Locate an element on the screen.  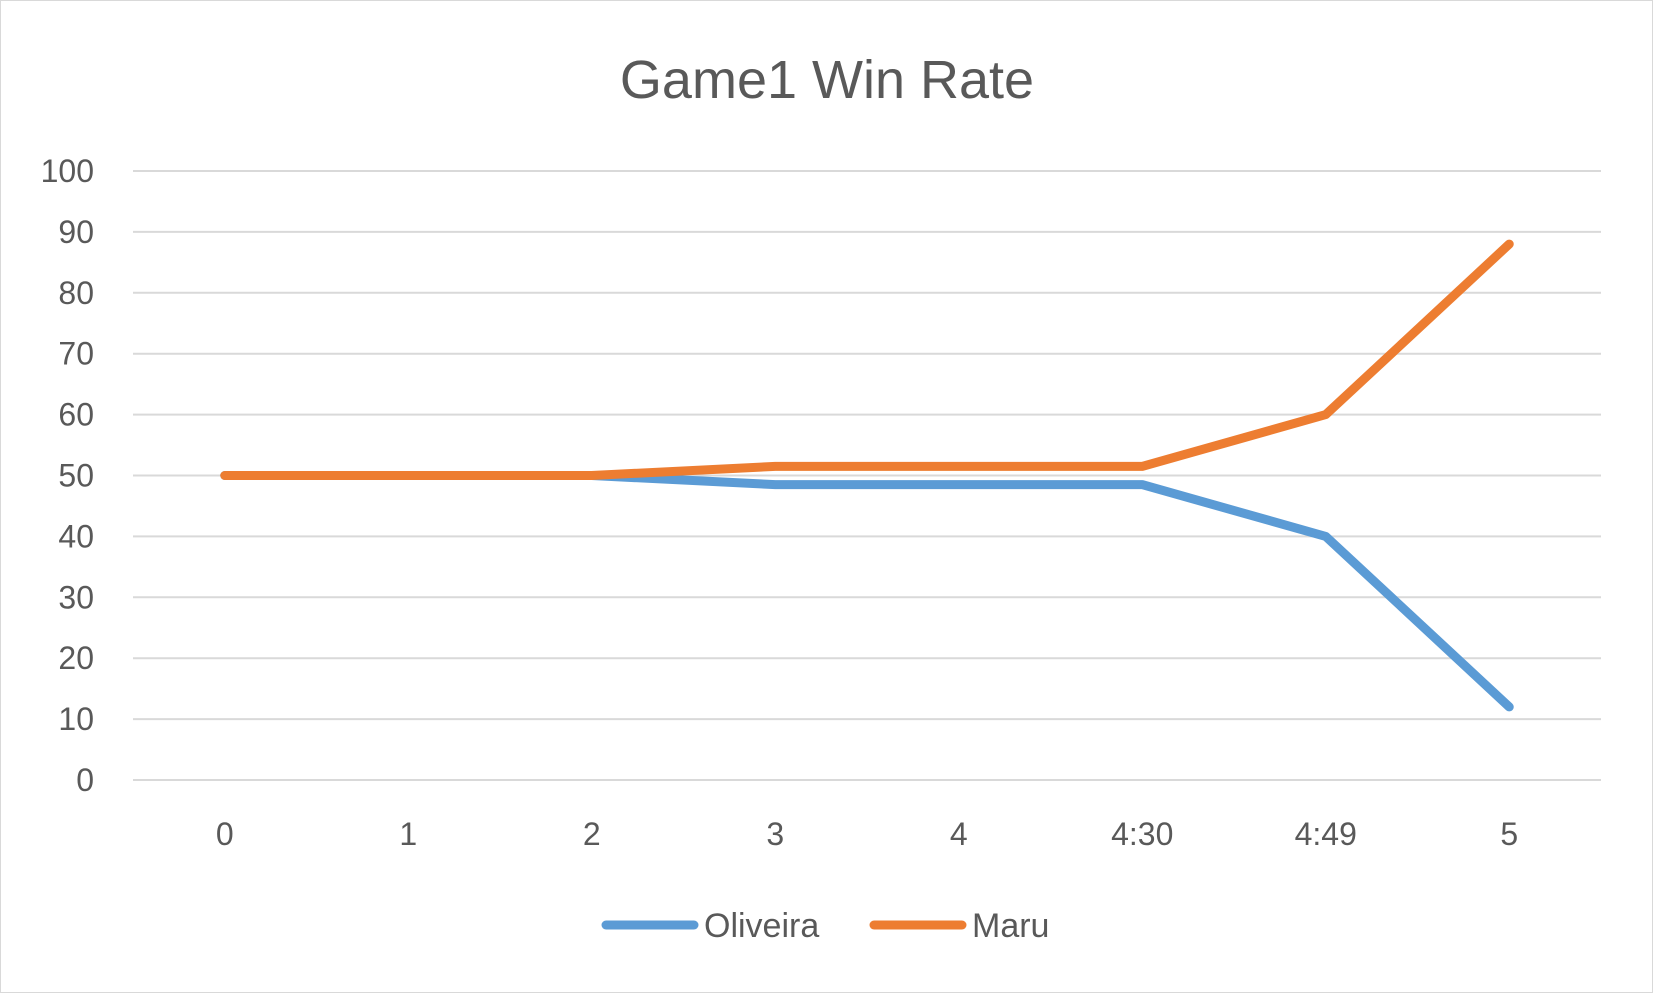
x-tick-label: 1 is located at coordinates (408, 834).